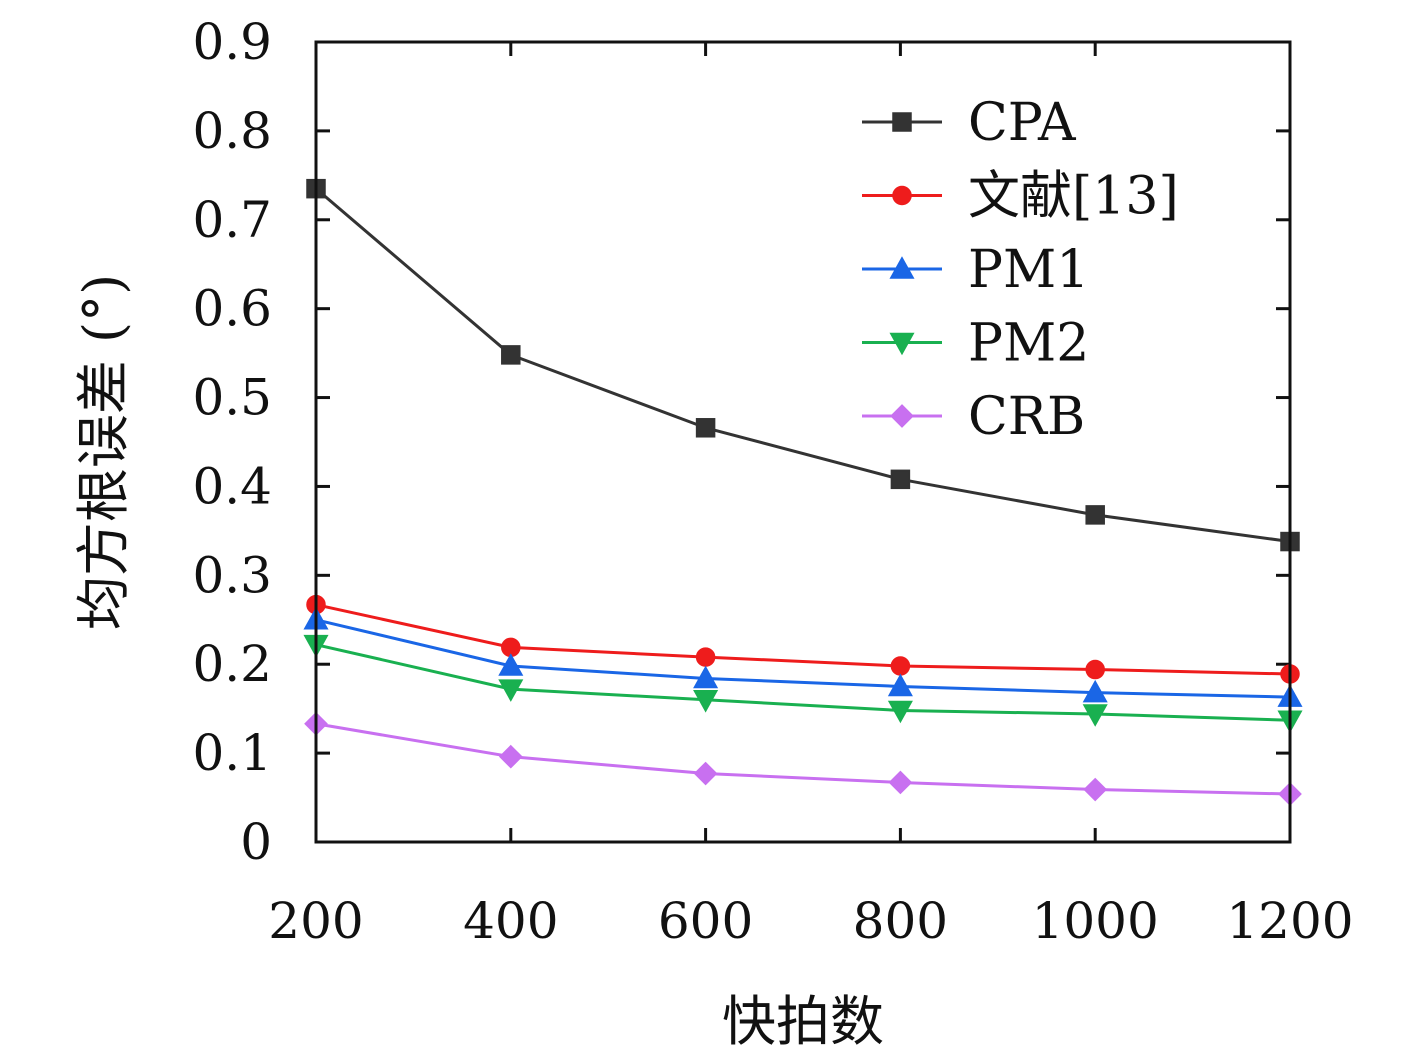  Describe the element at coordinates (1026, 417) in the screenshot. I see `legend-label: CRB` at that location.